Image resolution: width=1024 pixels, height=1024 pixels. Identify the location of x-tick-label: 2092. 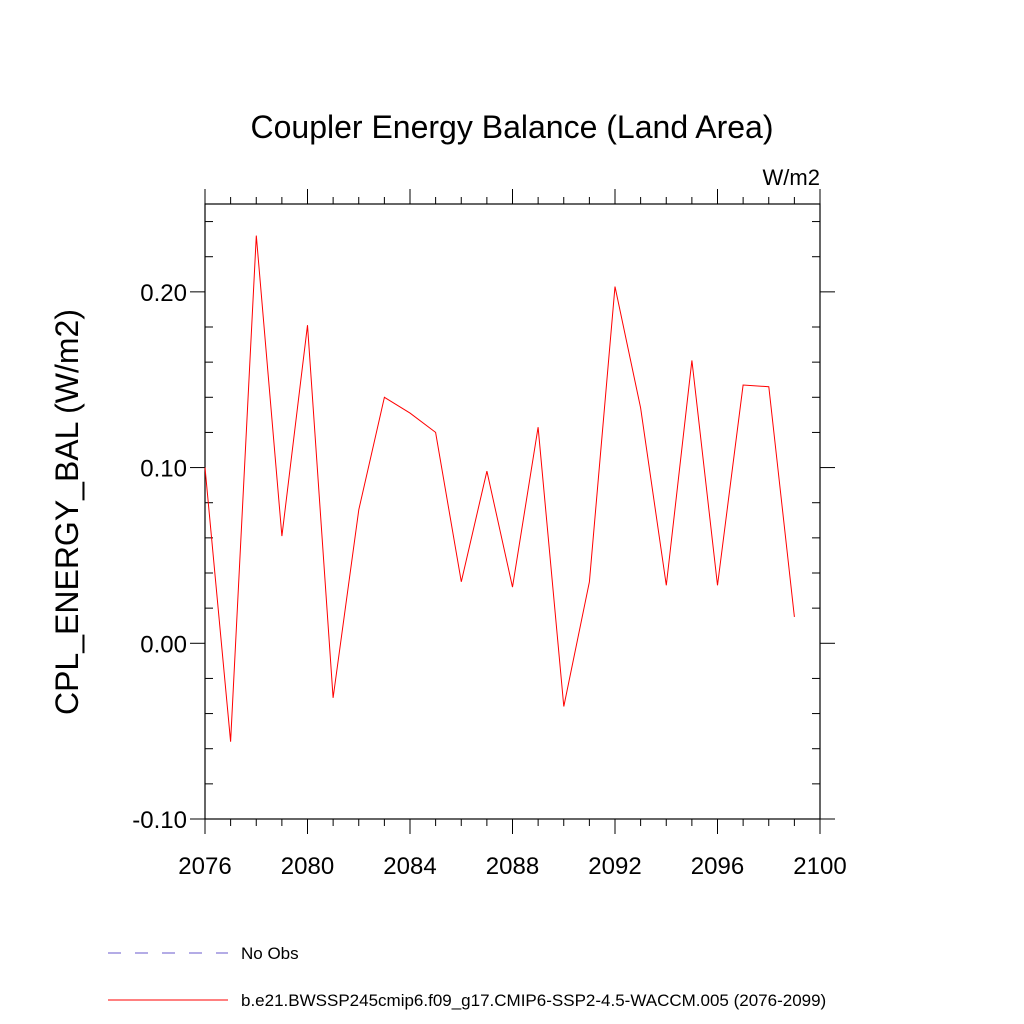
(614, 866).